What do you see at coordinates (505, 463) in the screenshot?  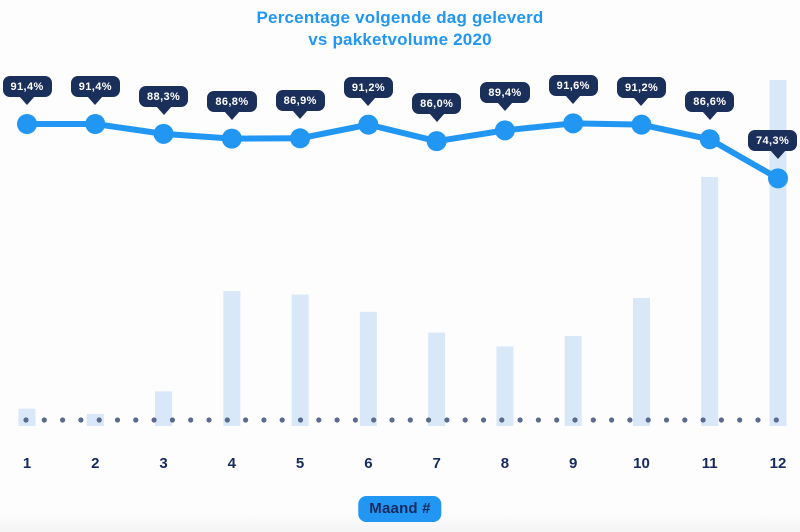 I see `x-axis-tick-label: 8` at bounding box center [505, 463].